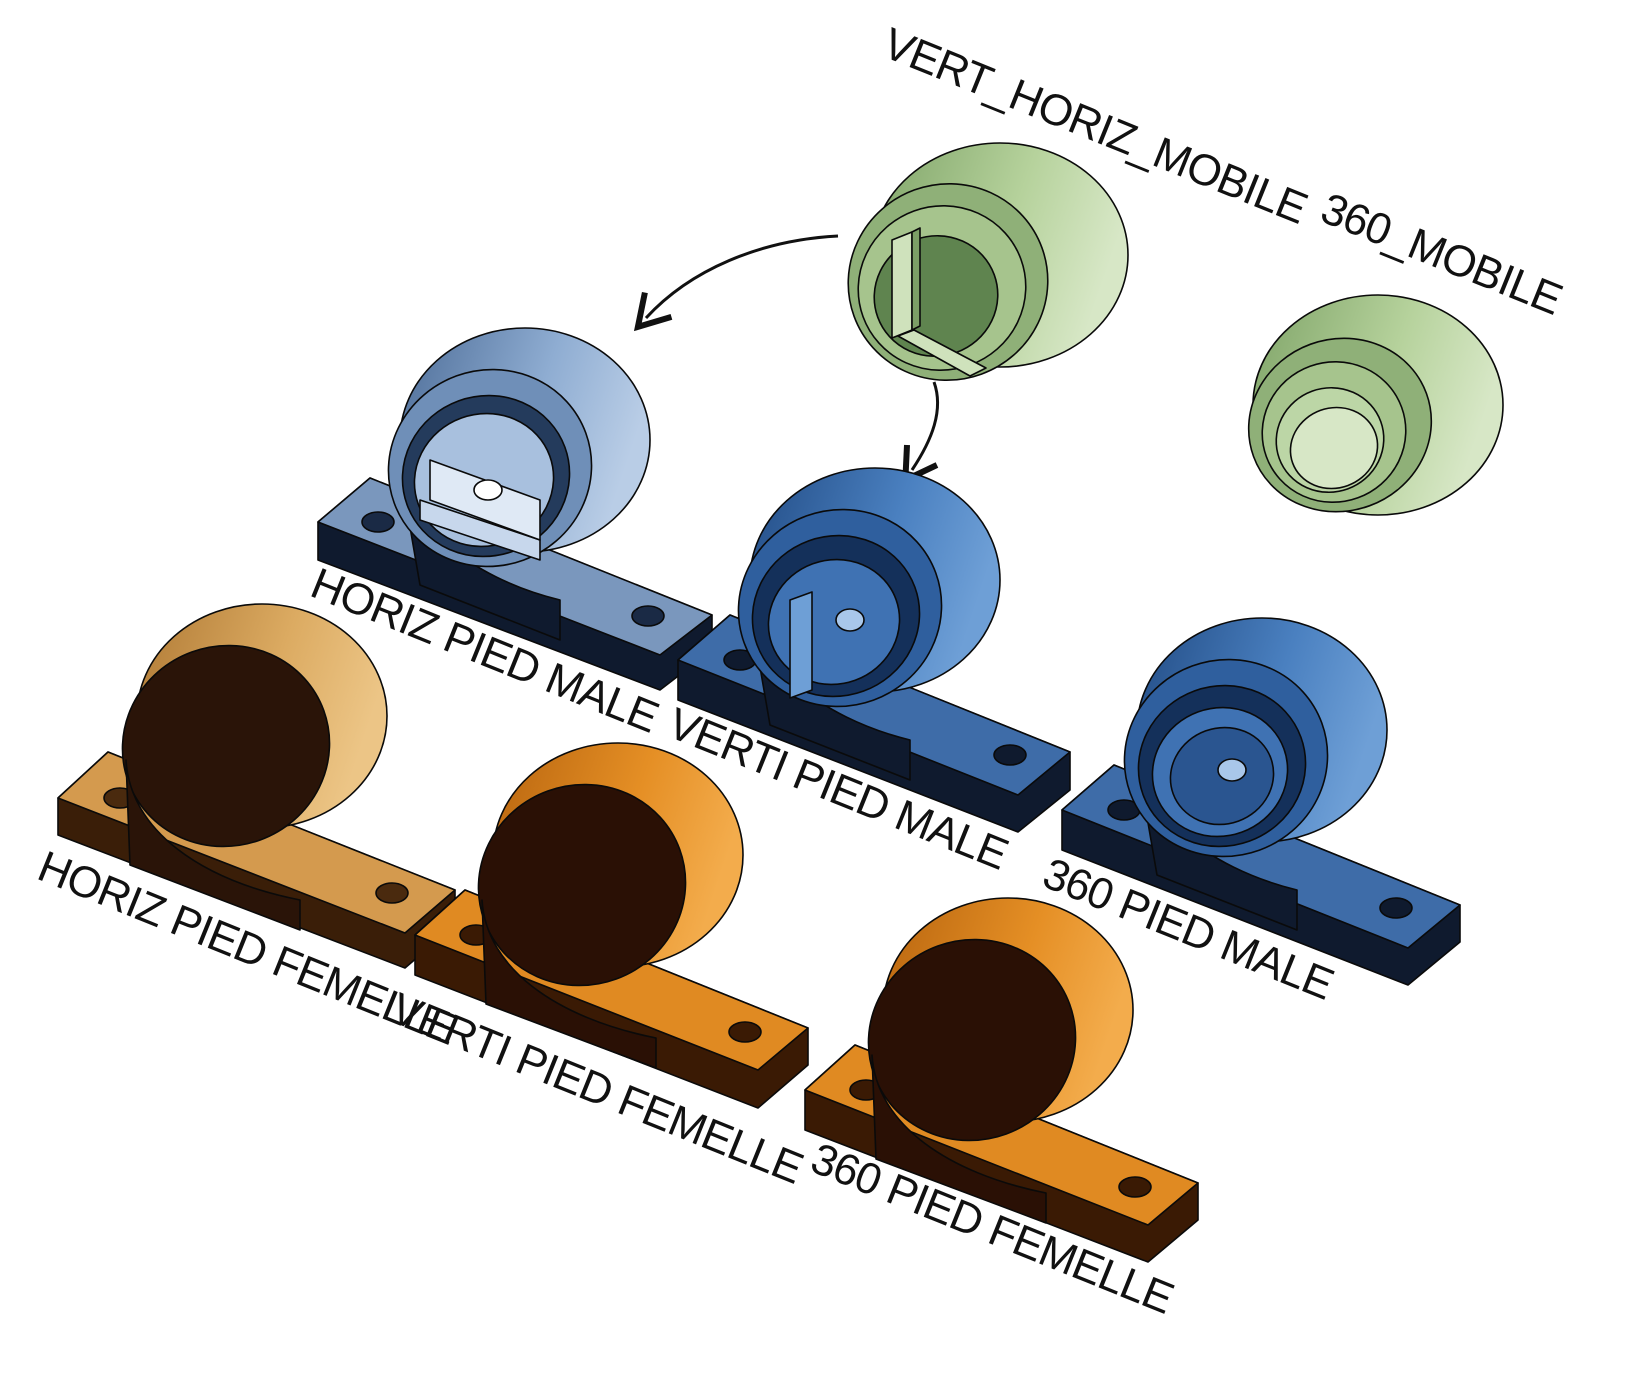  Describe the element at coordinates (611, 925) in the screenshot. I see `verti-pied-femelle-part` at that location.